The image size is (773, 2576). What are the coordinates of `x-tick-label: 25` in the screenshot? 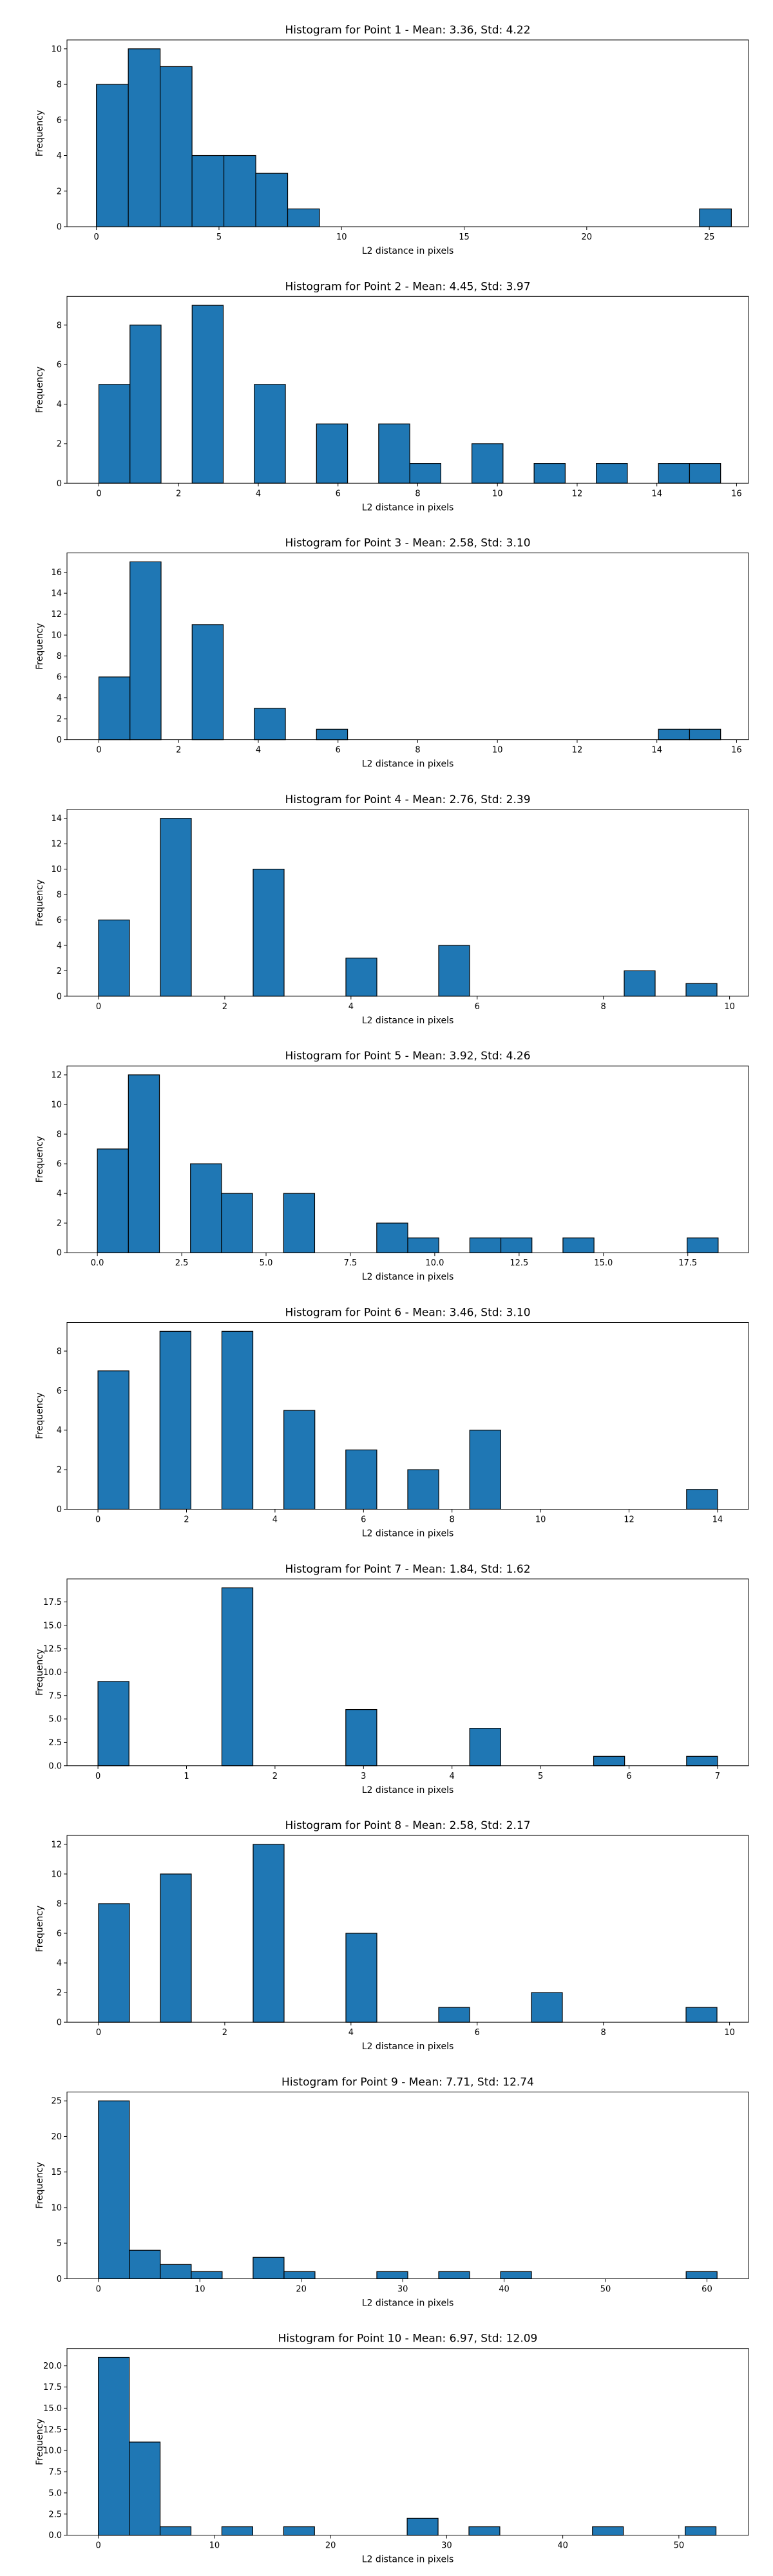 It's located at (709, 237).